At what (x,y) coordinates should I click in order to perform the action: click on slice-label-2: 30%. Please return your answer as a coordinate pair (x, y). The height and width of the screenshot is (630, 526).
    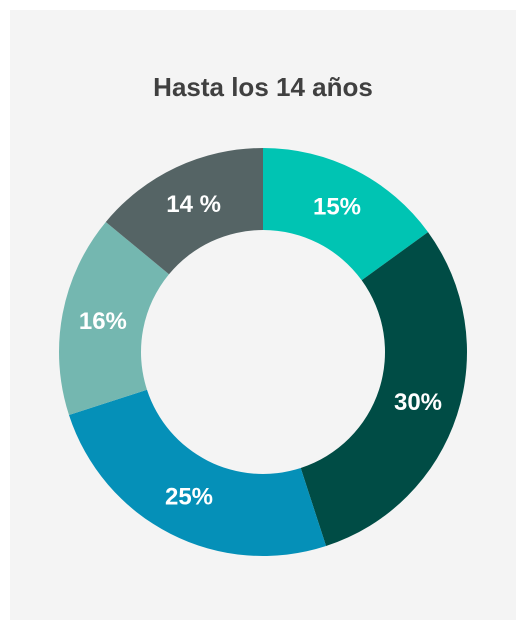
    Looking at the image, I should click on (418, 402).